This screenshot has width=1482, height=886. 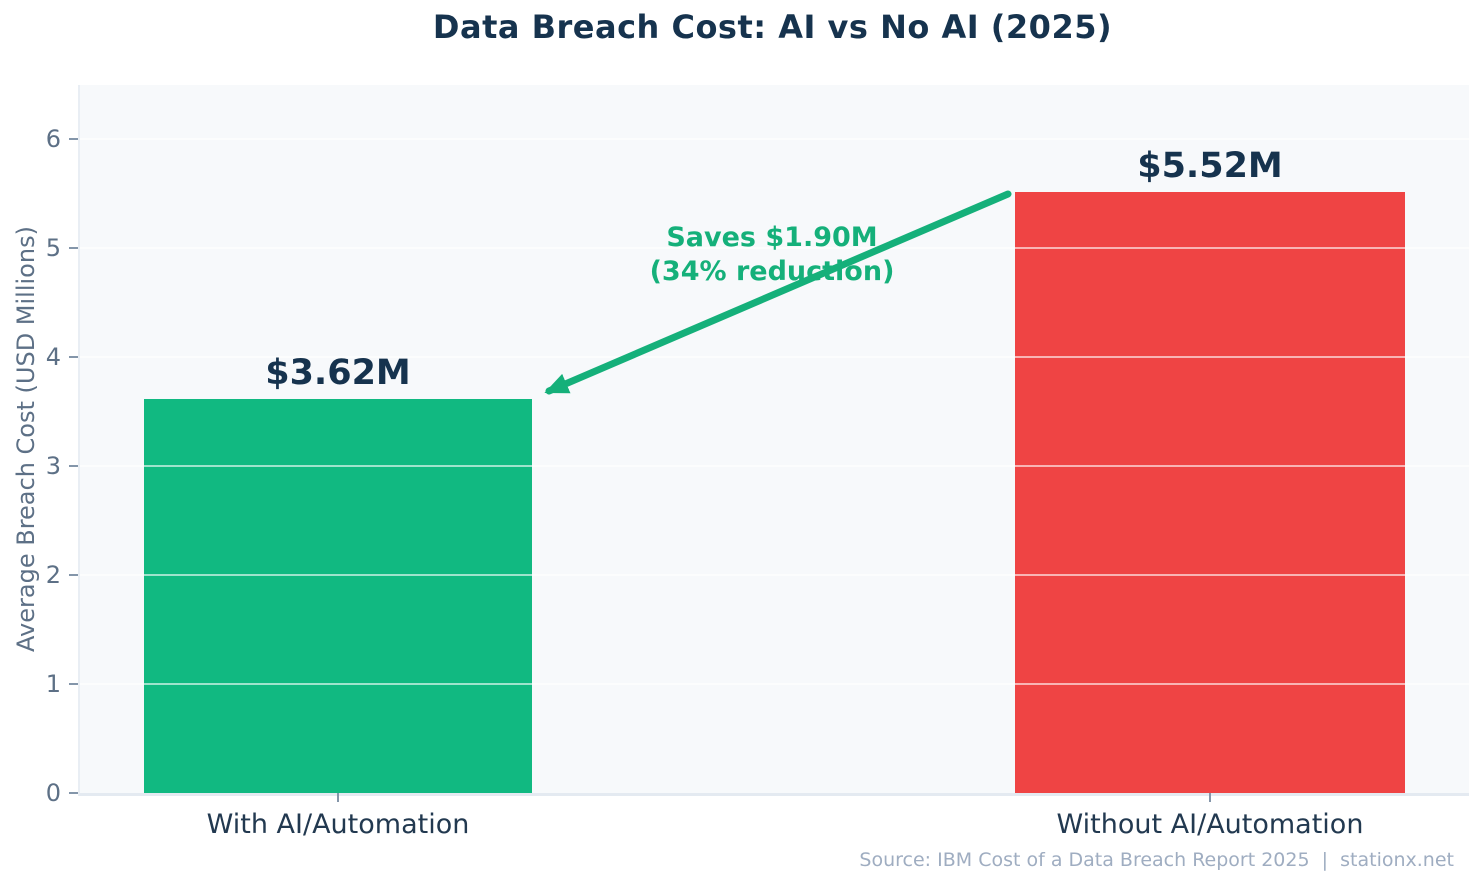 I want to click on x-category-label-with-ai: With AI/Automation, so click(x=338, y=824).